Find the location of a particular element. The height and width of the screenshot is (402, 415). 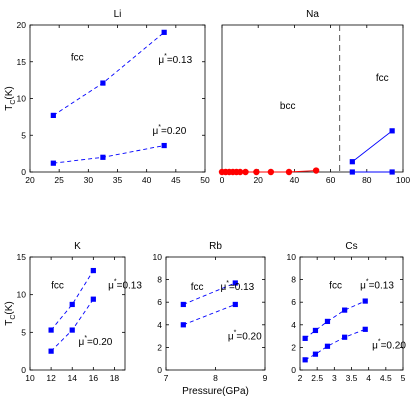

y-tick-label: 10 is located at coordinates (158, 257).